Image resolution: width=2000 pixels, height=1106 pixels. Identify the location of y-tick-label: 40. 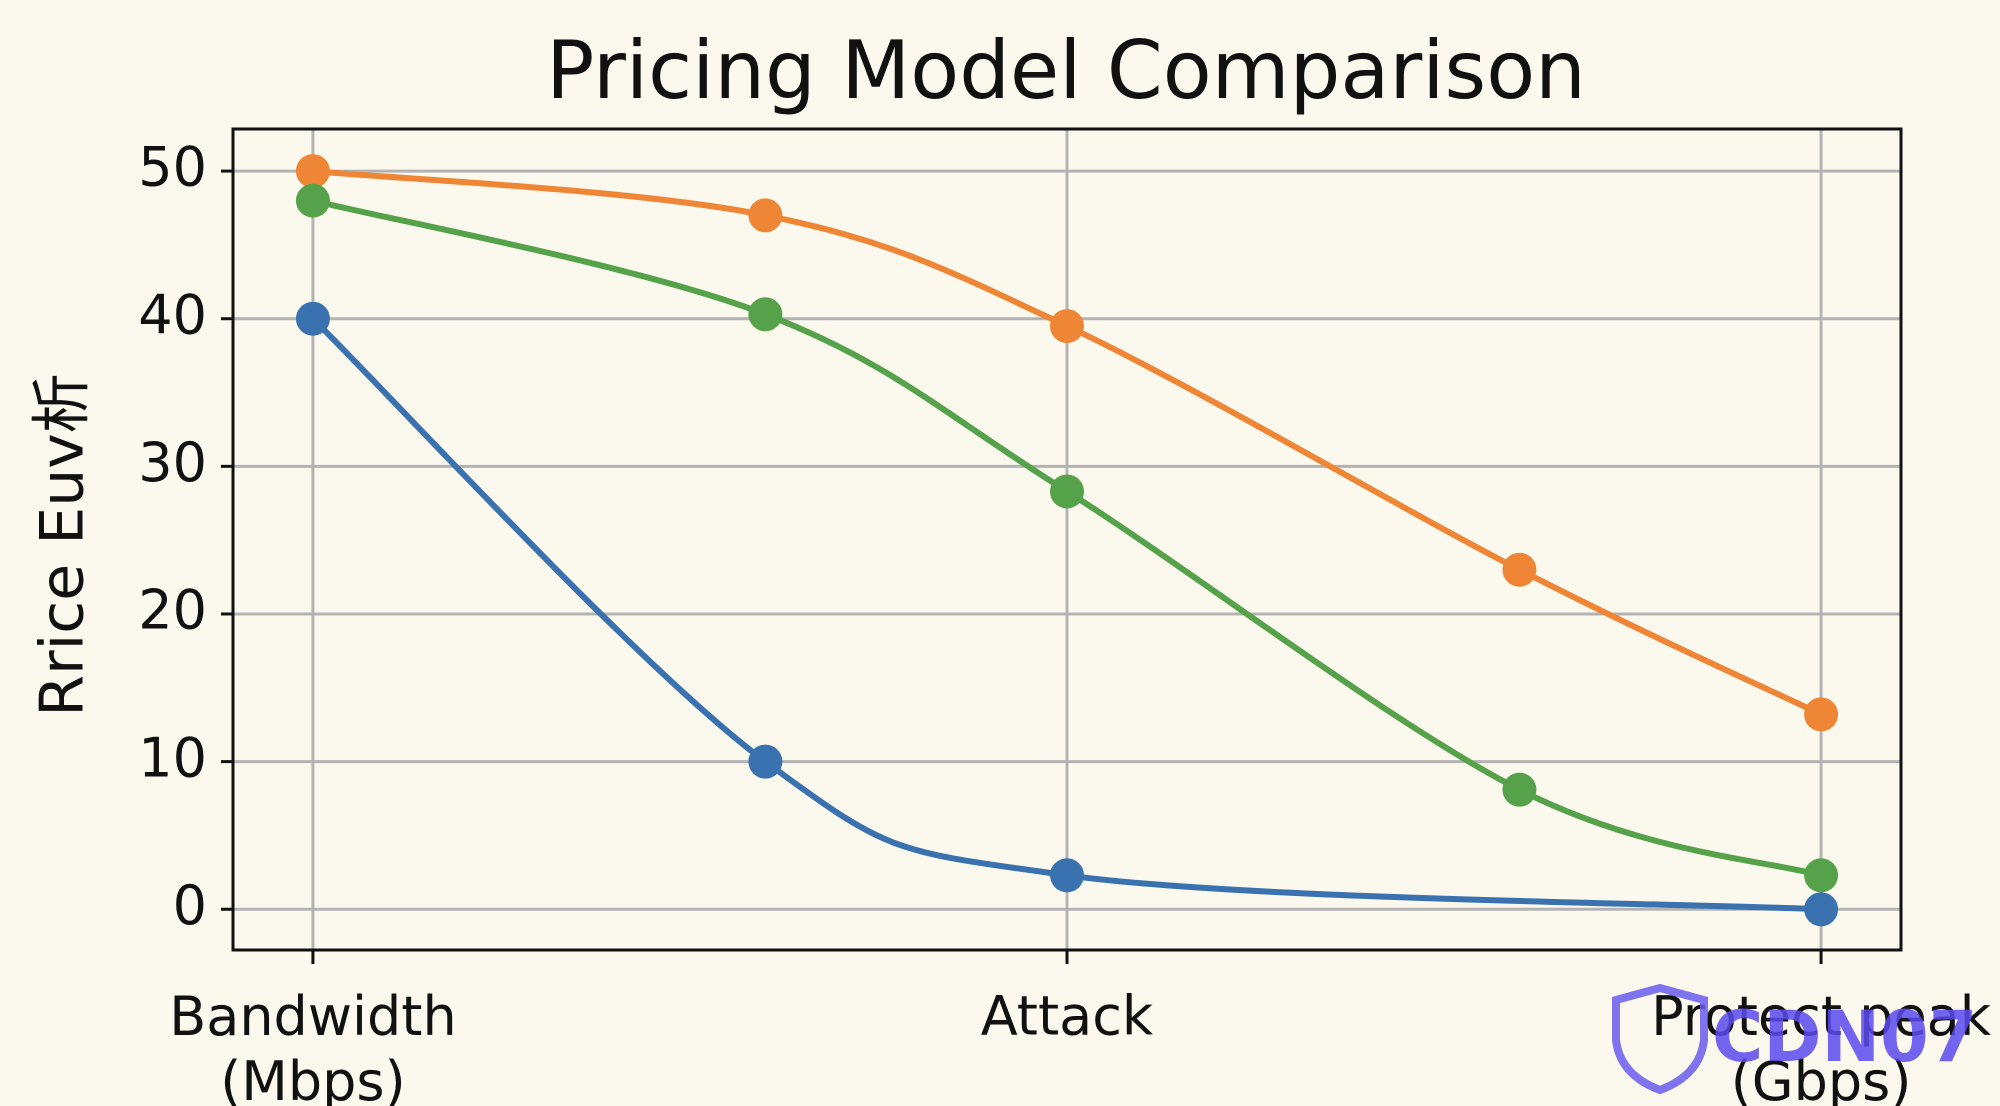
(172, 314).